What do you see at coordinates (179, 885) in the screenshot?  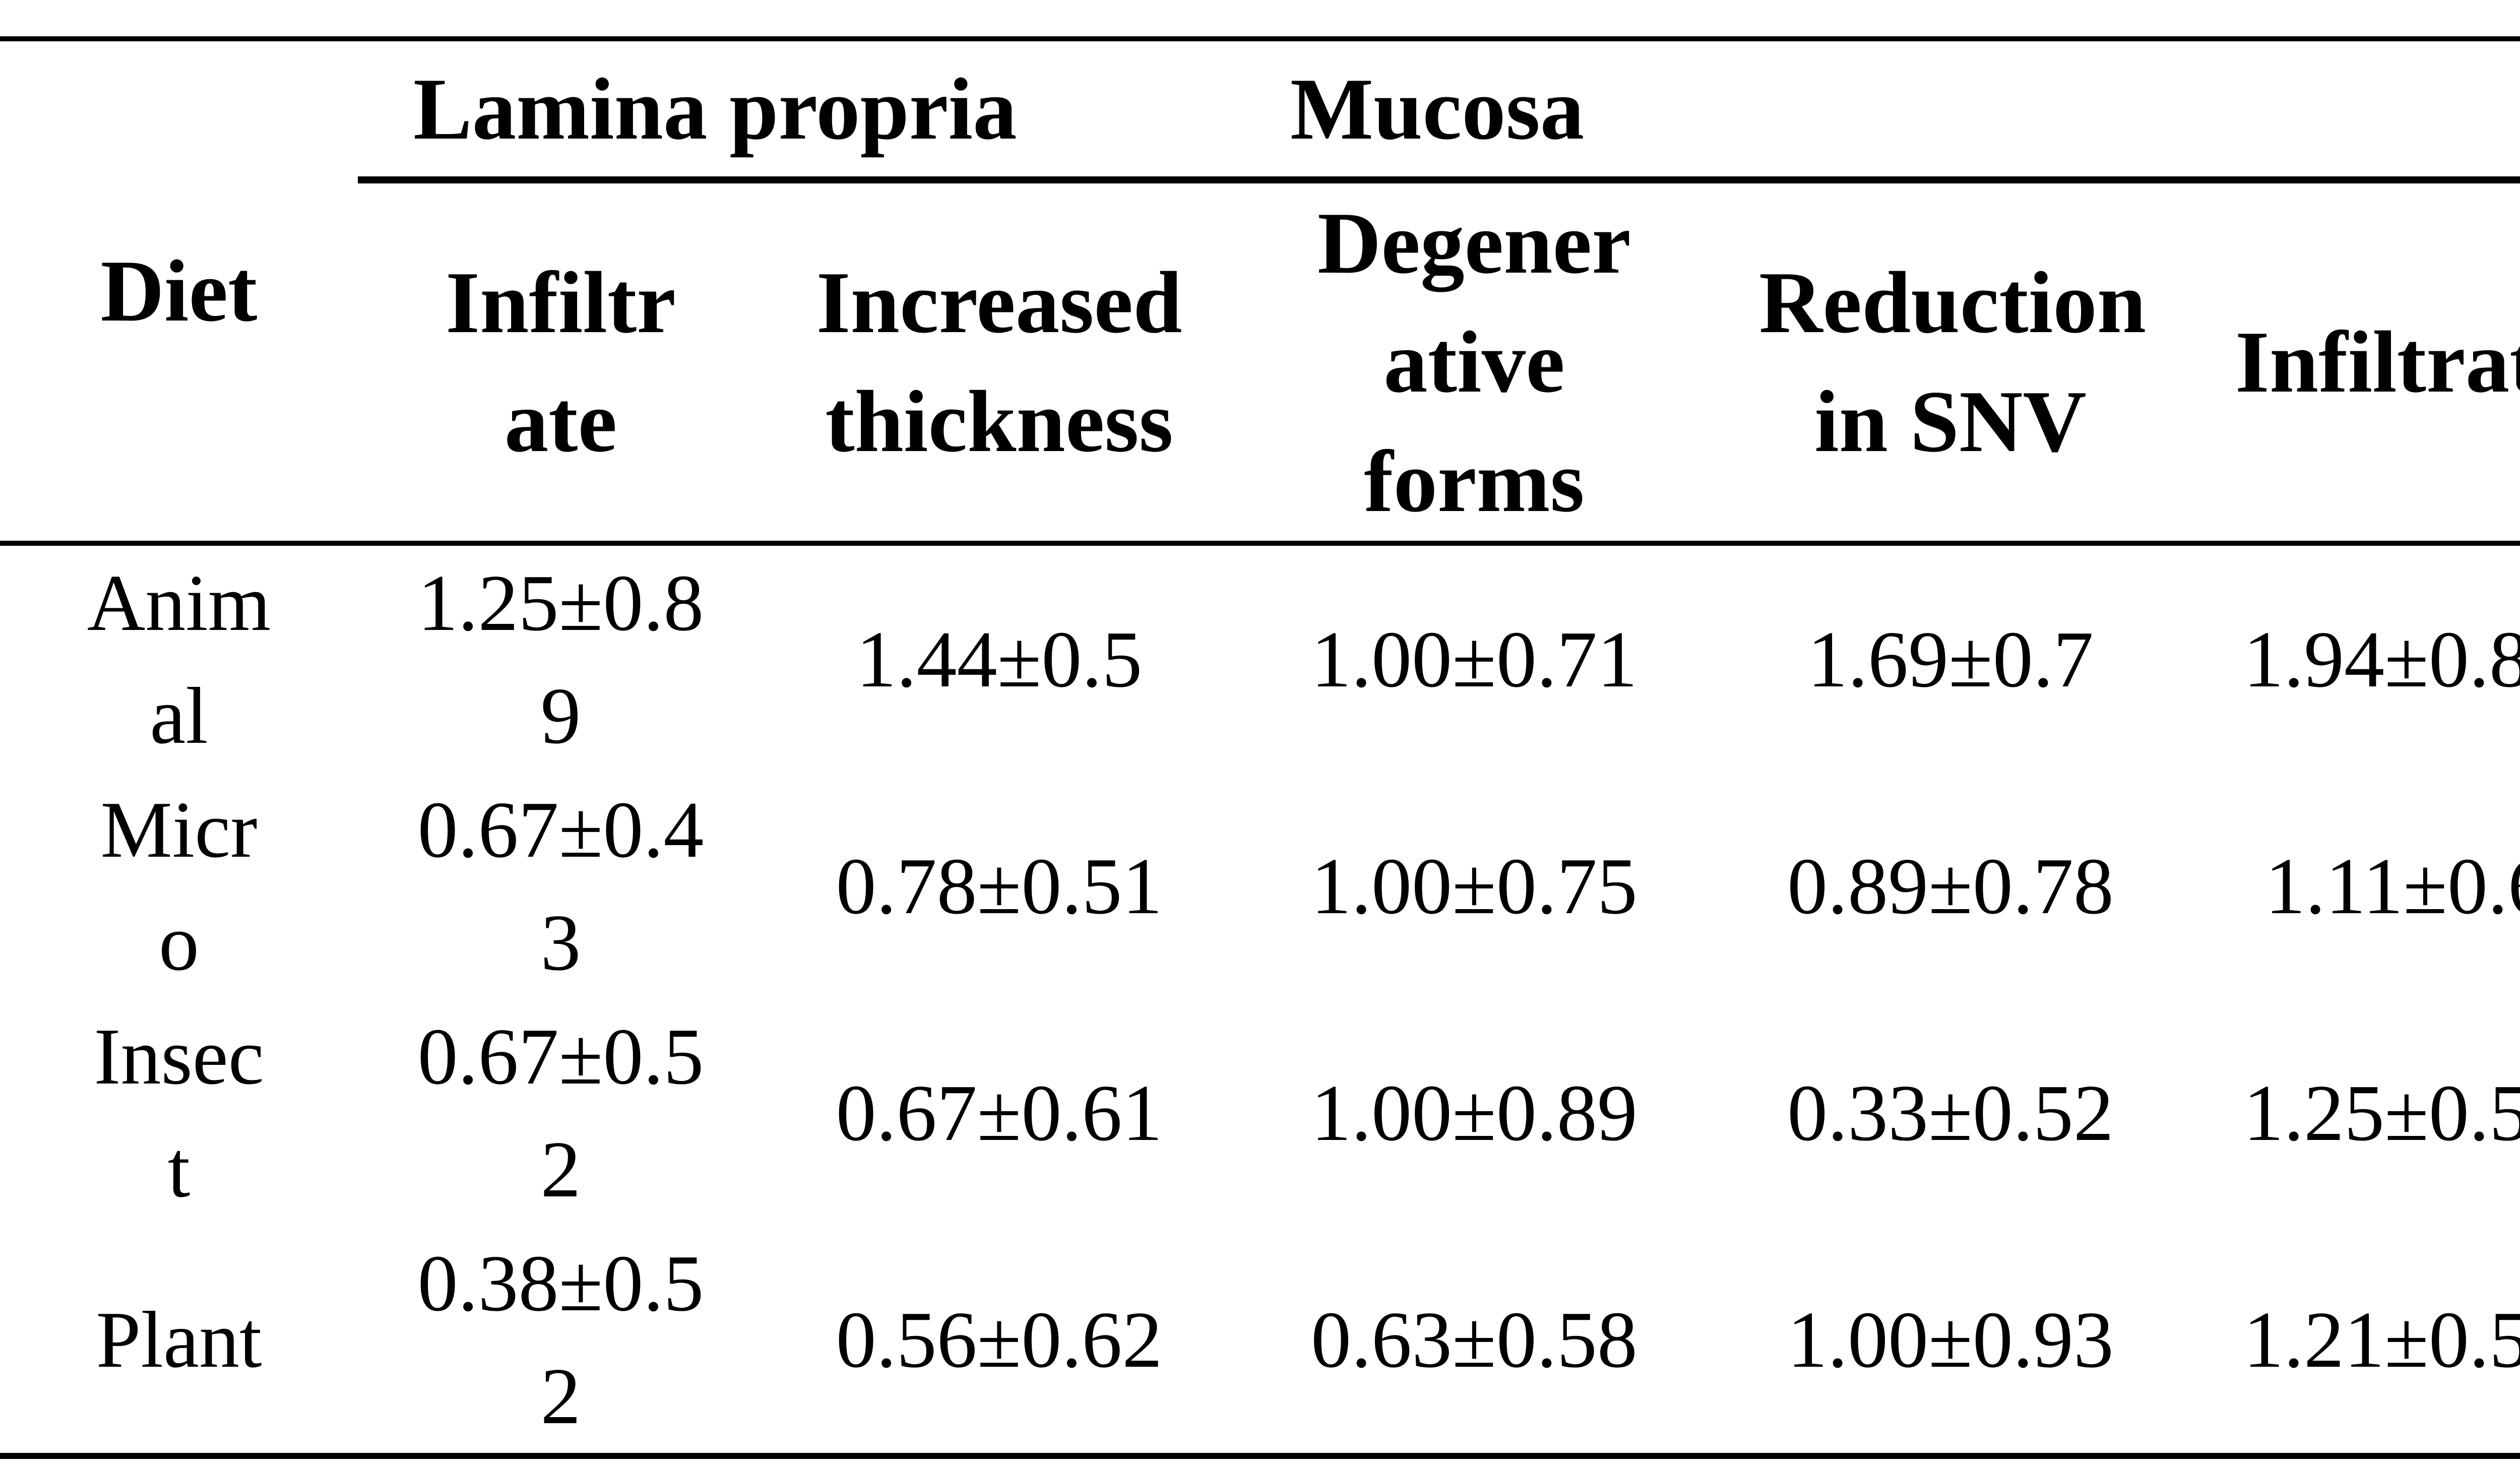 I see `cell-diet: Micro` at bounding box center [179, 885].